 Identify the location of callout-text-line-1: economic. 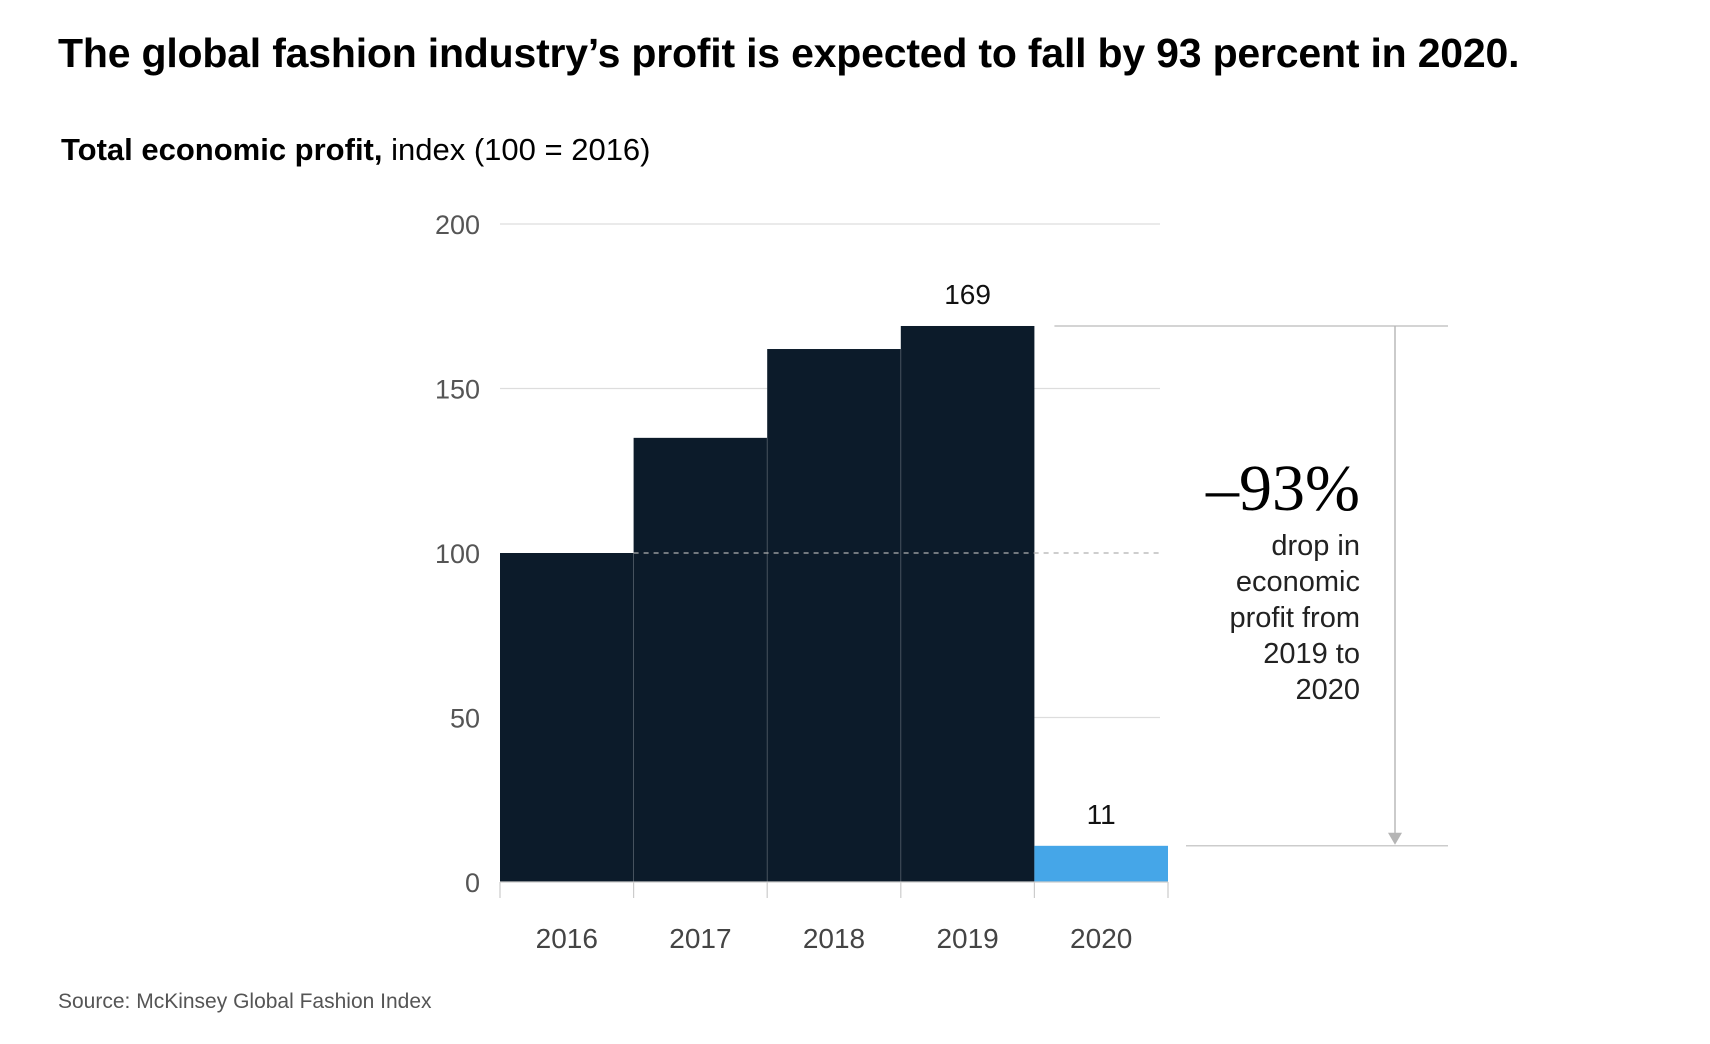
(1298, 582).